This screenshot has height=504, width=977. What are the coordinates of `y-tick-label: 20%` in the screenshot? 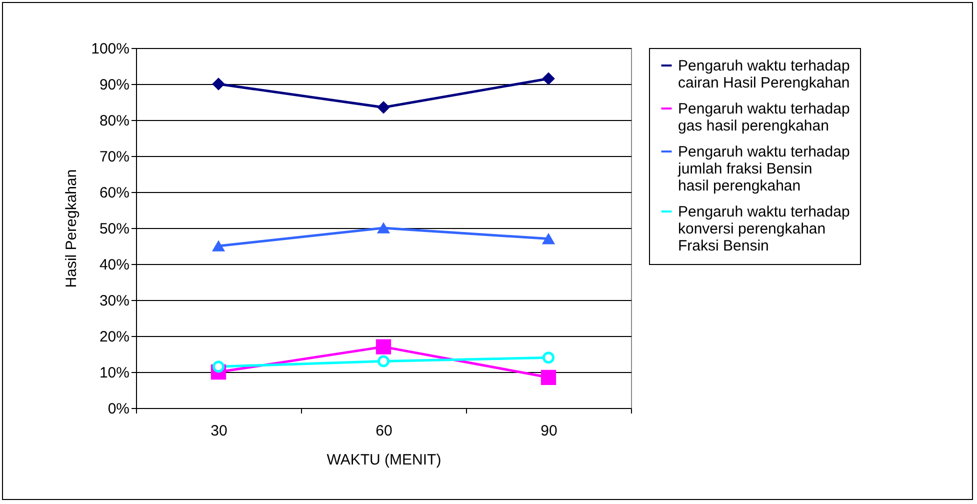 It's located at (114, 337).